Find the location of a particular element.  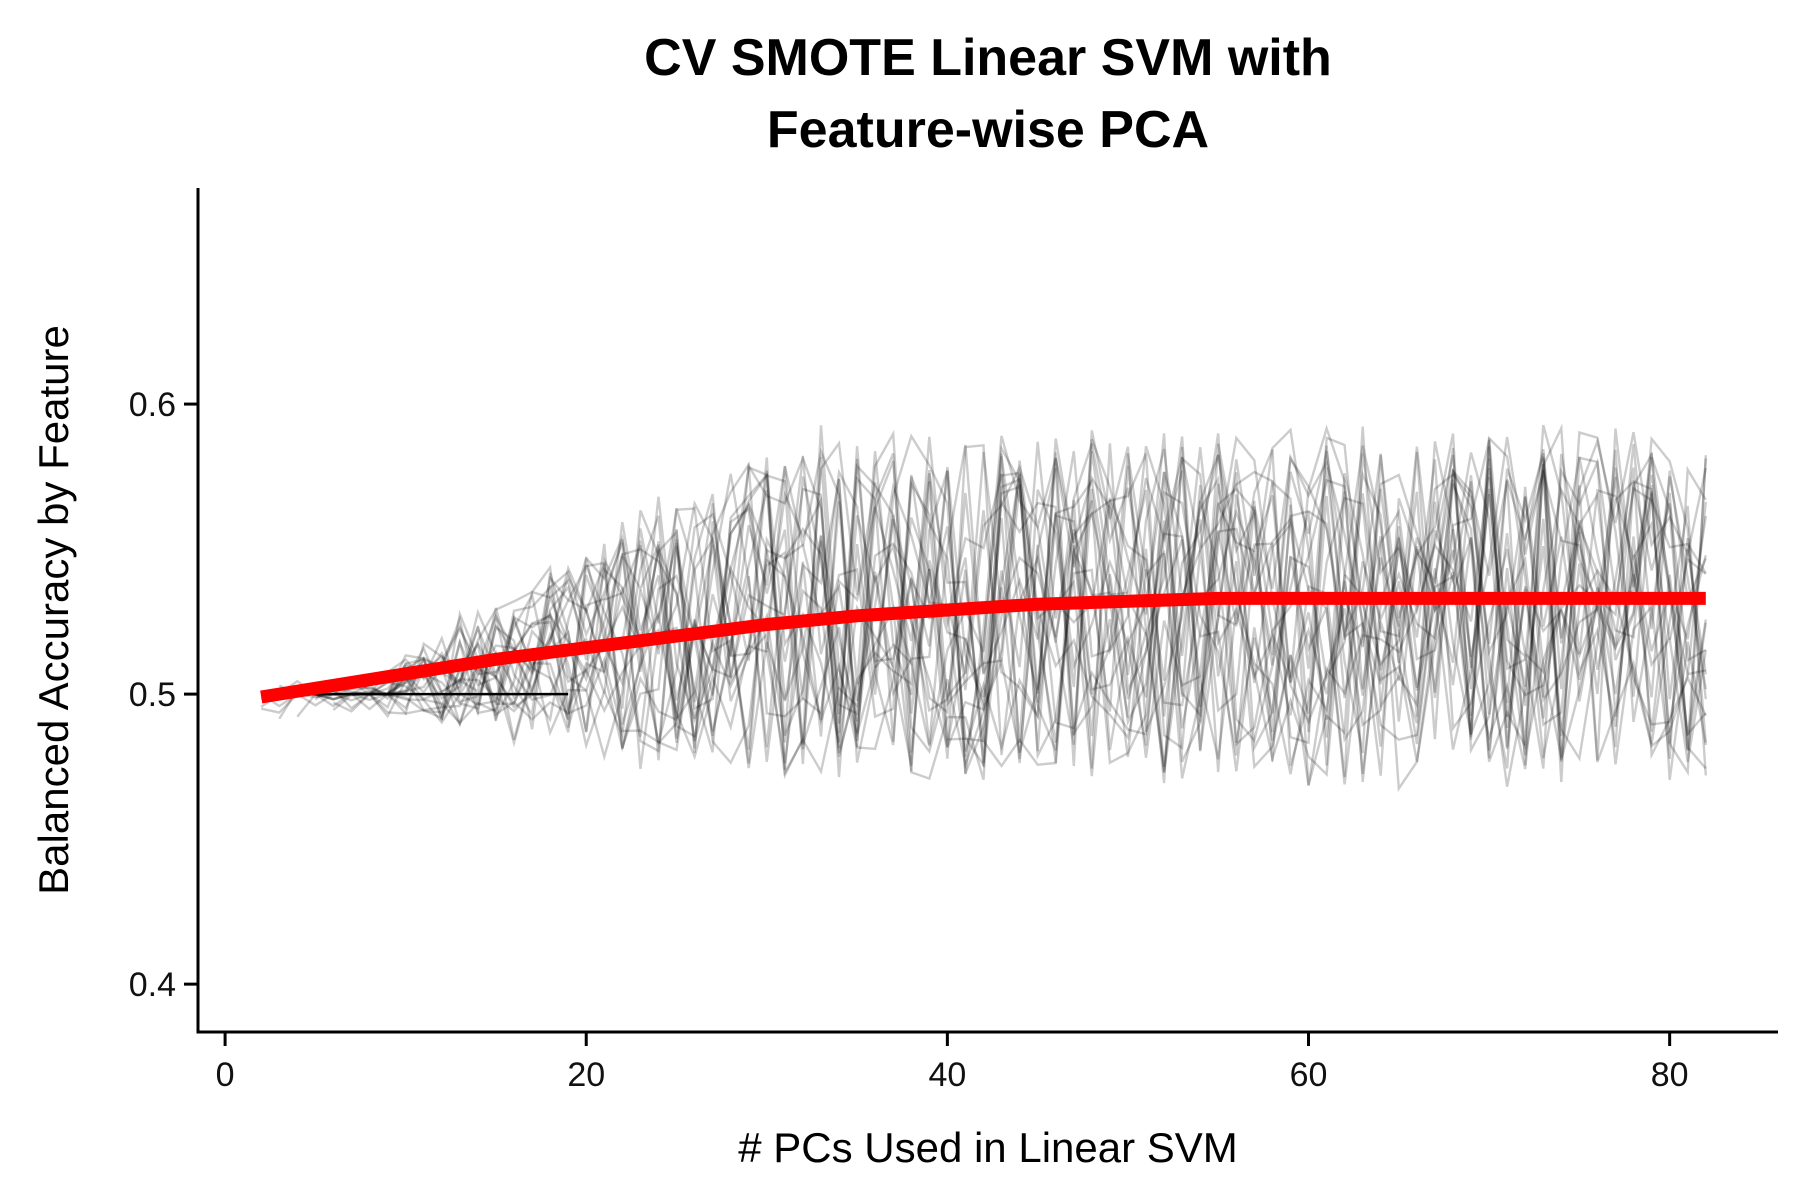

y-ticks: 0.4 0.5 0.6 is located at coordinates (163, 695).